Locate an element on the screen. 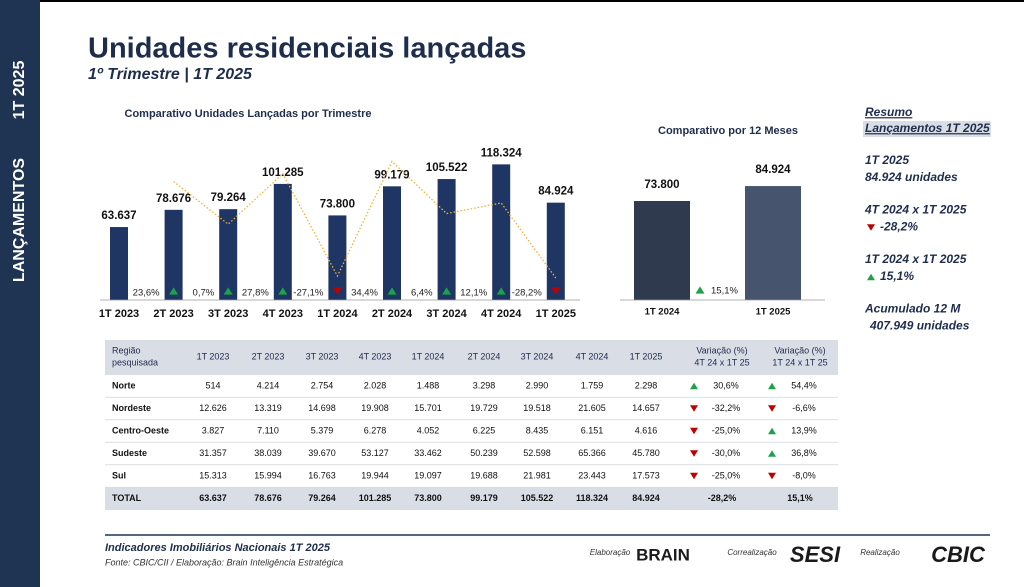 This screenshot has height=587, width=1024. summary-value: 84.924 unidades is located at coordinates (911, 177).